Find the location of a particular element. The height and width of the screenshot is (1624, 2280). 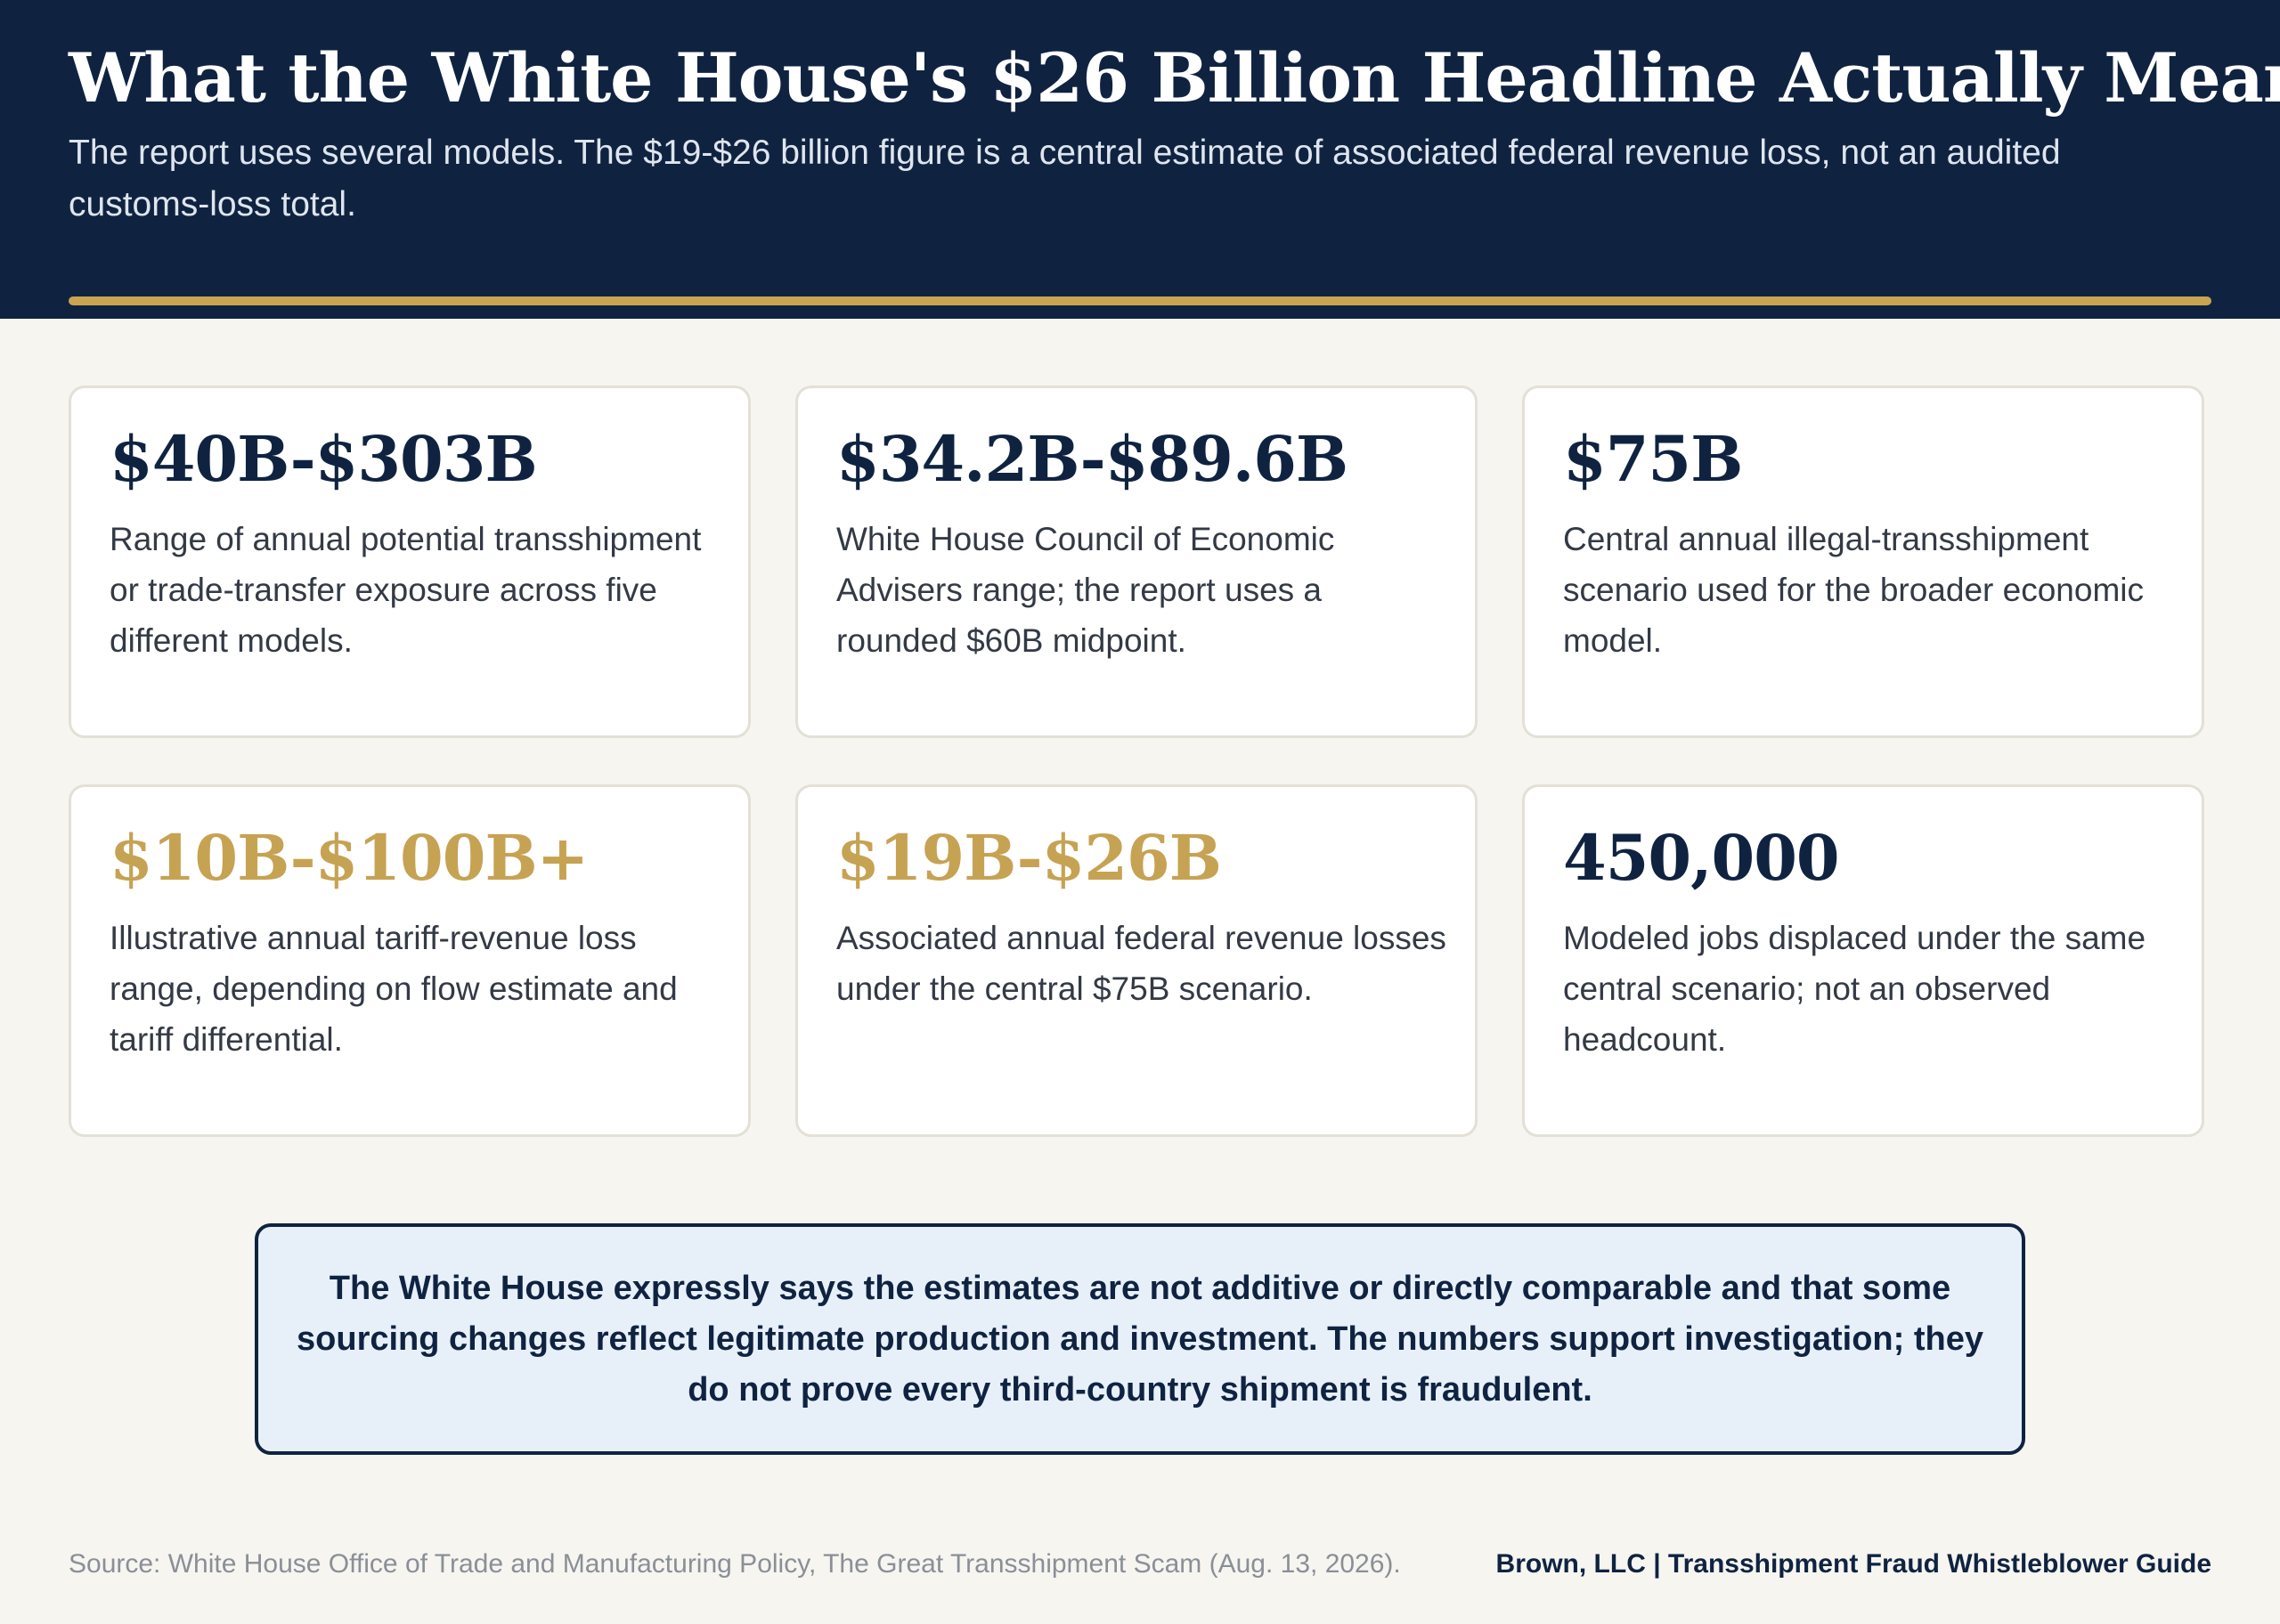

stat-card-value: $75B is located at coordinates (1653, 459).